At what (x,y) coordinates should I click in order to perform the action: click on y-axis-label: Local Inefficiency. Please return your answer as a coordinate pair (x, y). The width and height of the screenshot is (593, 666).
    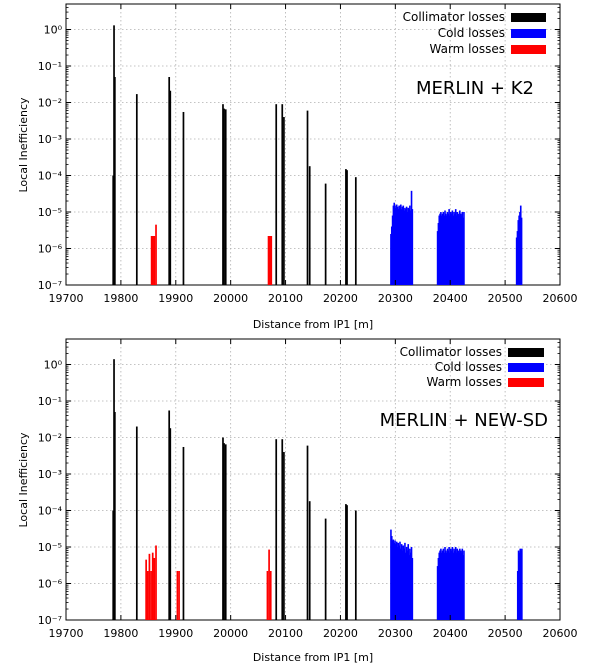
    Looking at the image, I should click on (23, 145).